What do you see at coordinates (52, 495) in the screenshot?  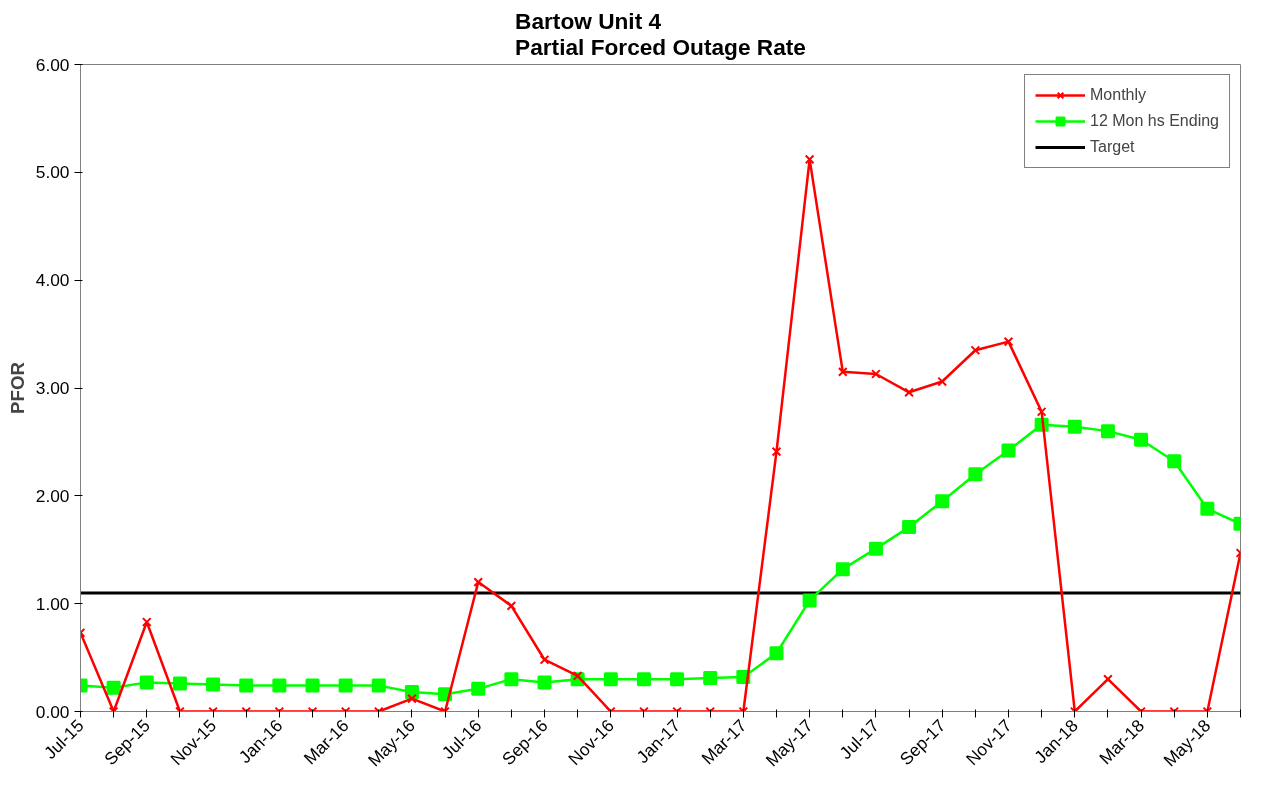 I see `y-tick-label: 2.00` at bounding box center [52, 495].